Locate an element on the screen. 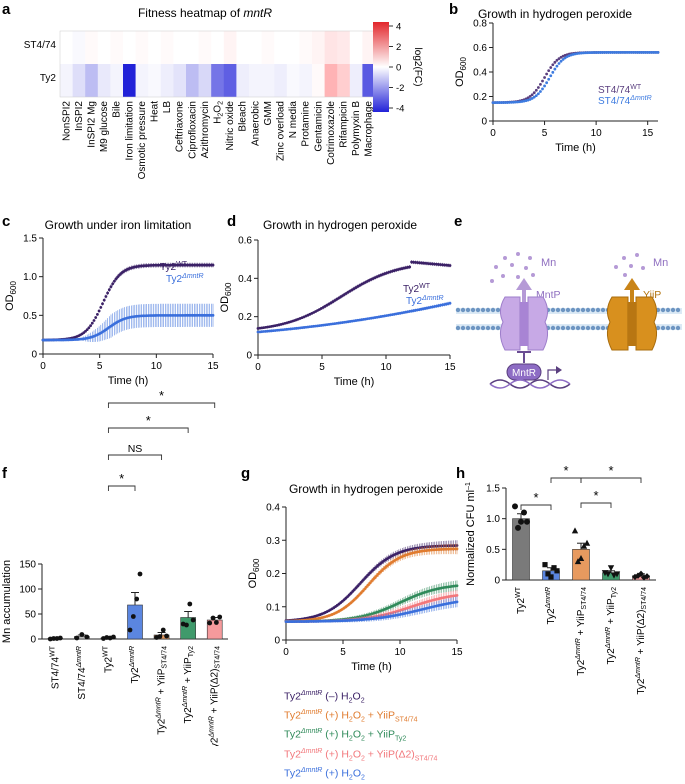  panel-d-plot: 0 5 10 15 0 0.2 0.4 0.6 Time (h) OD600 is located at coordinates (337, 312).